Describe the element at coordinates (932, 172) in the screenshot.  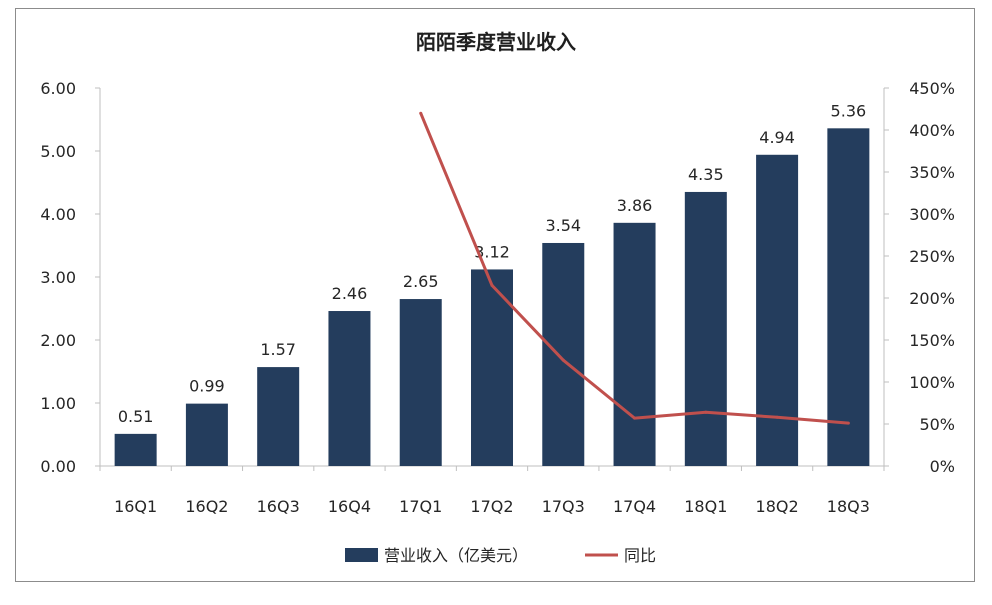
I see `y-right-tick-label: 350%` at that location.